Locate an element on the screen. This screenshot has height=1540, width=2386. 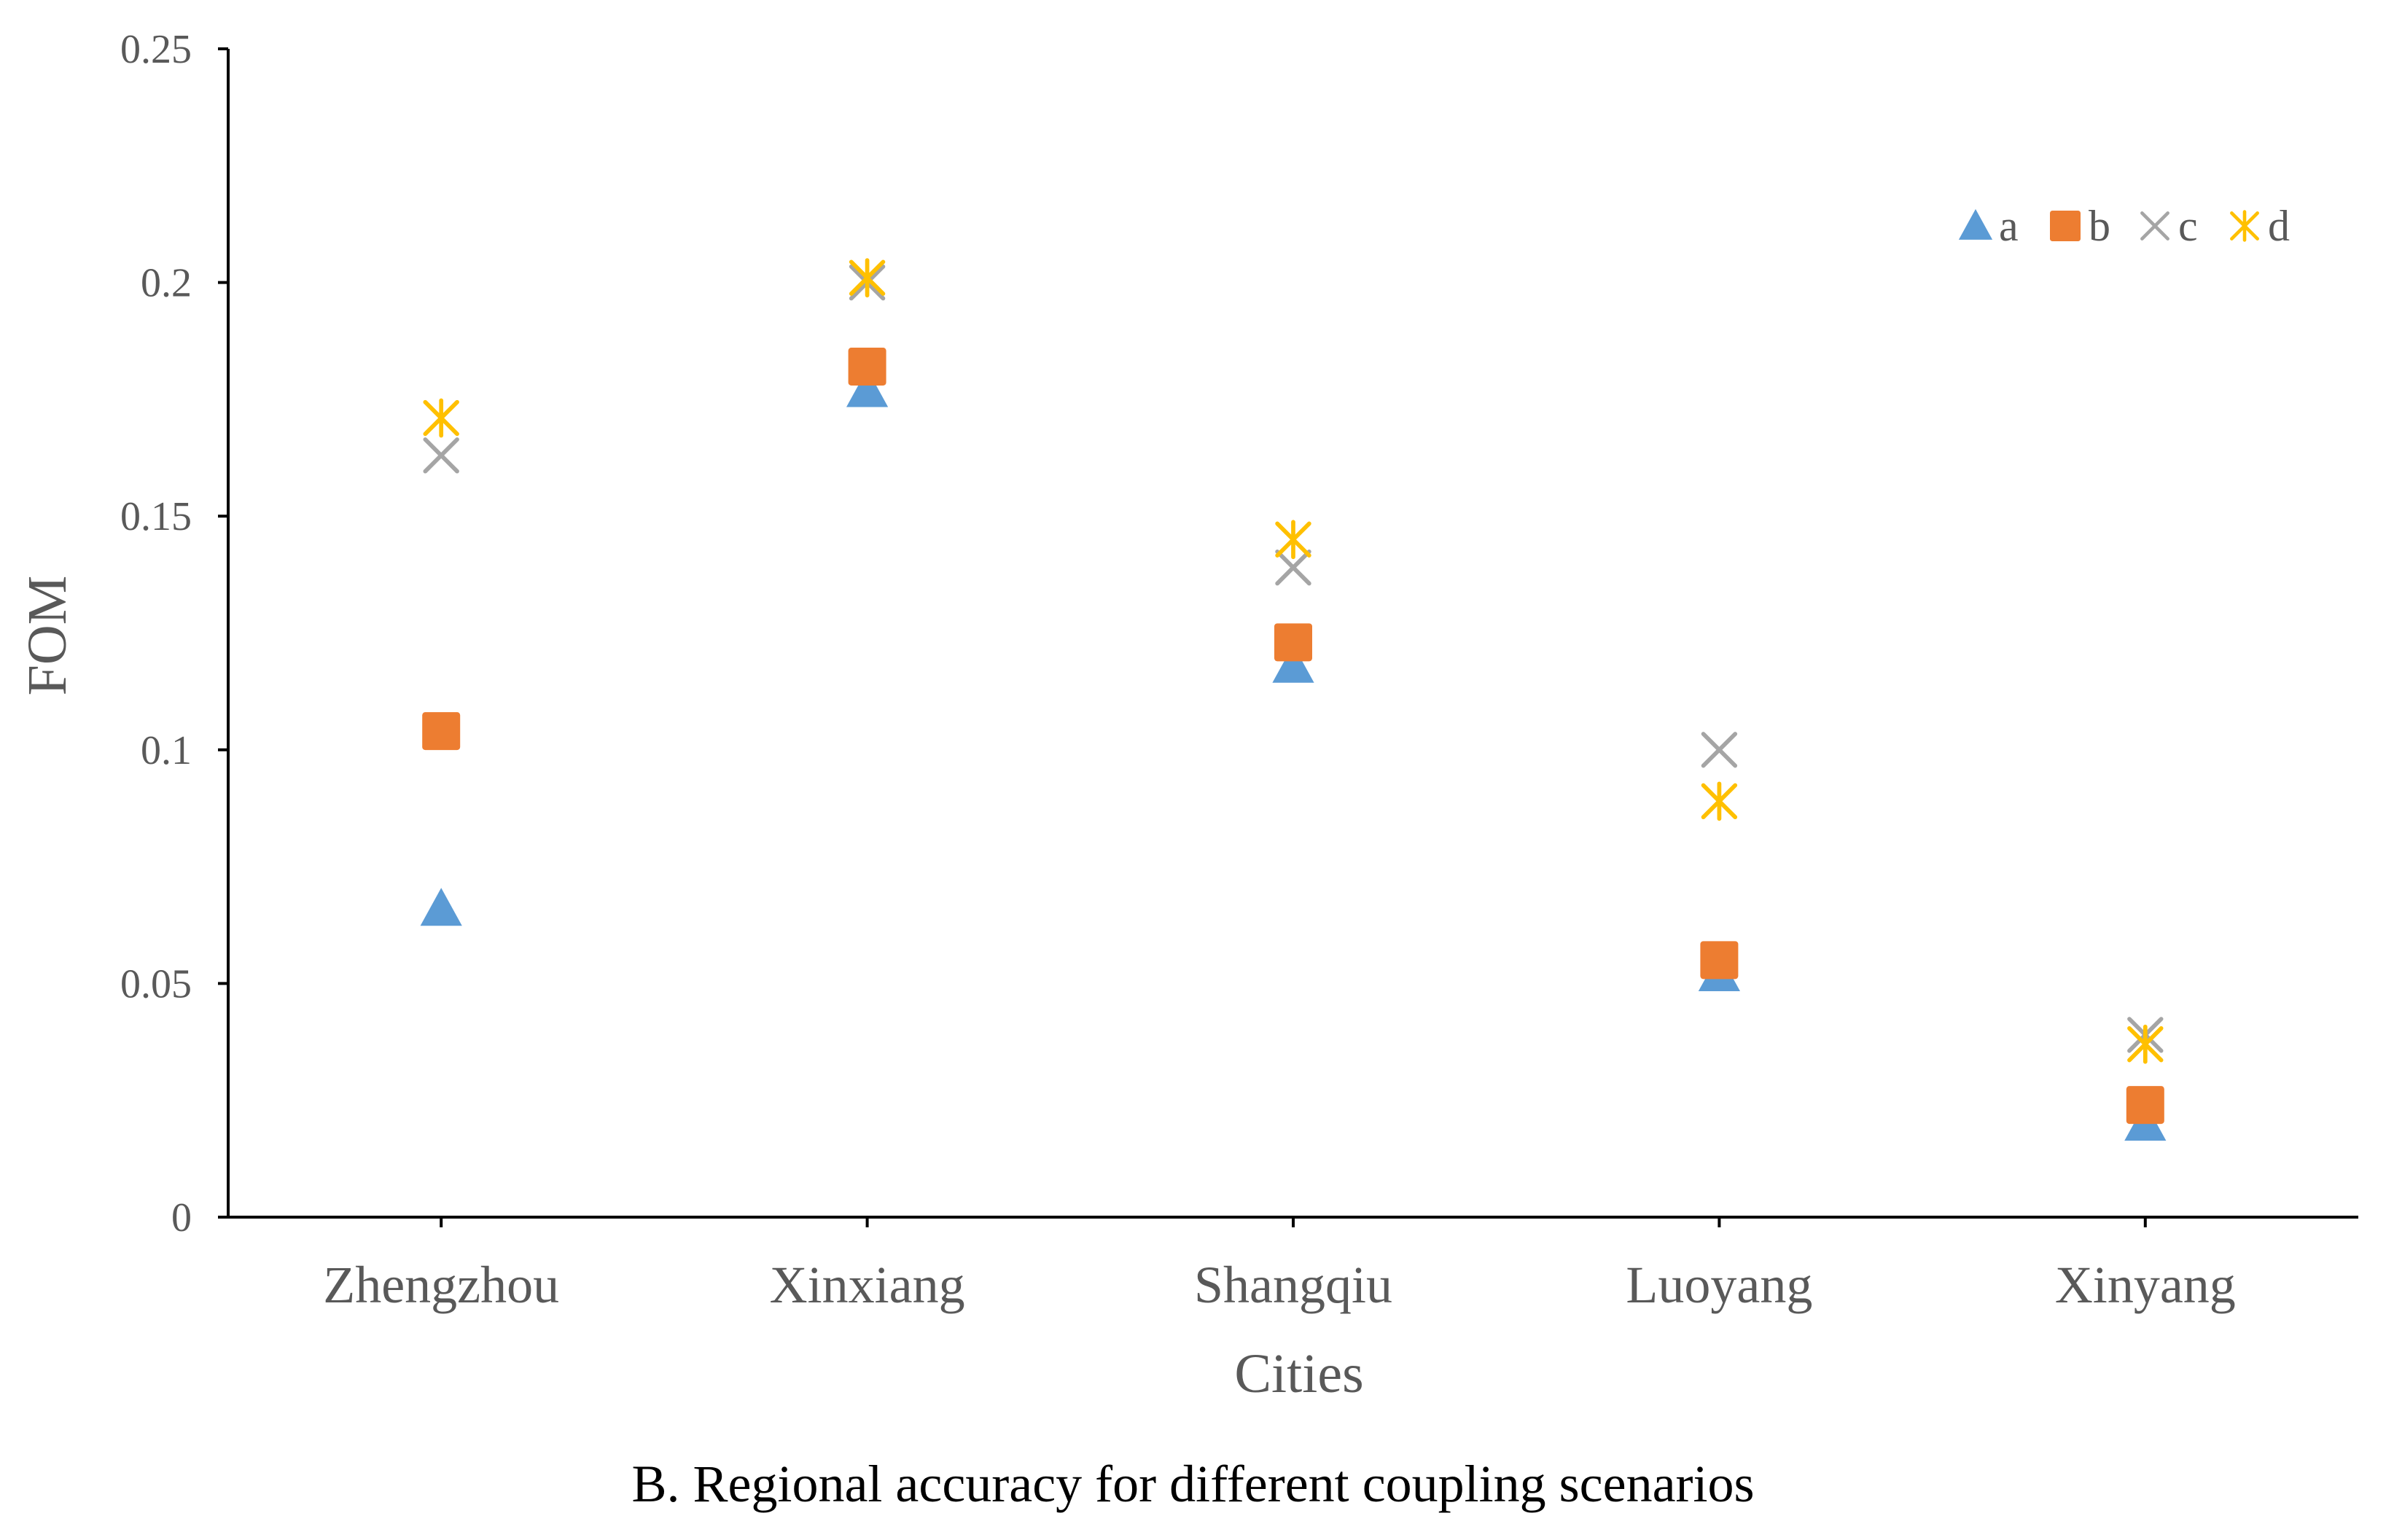
x-tick-label: Shangqiu is located at coordinates (1293, 1285).